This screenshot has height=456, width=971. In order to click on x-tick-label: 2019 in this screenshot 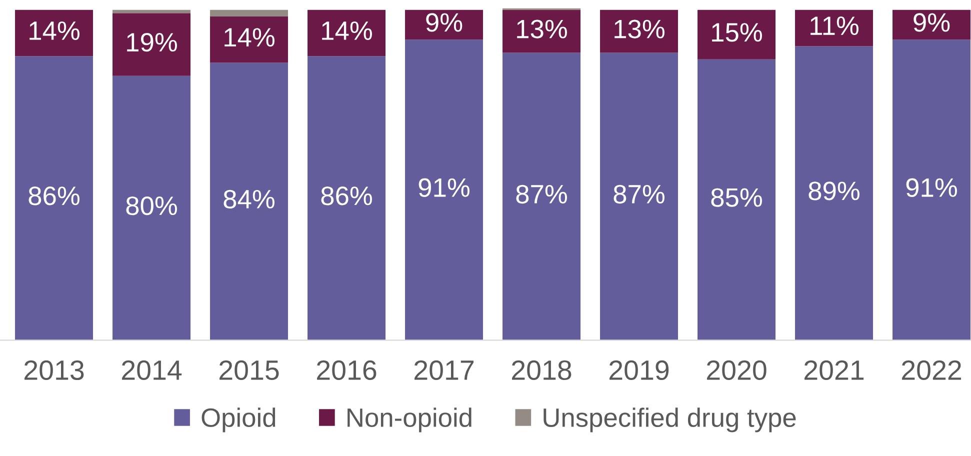, I will do `click(639, 370)`.